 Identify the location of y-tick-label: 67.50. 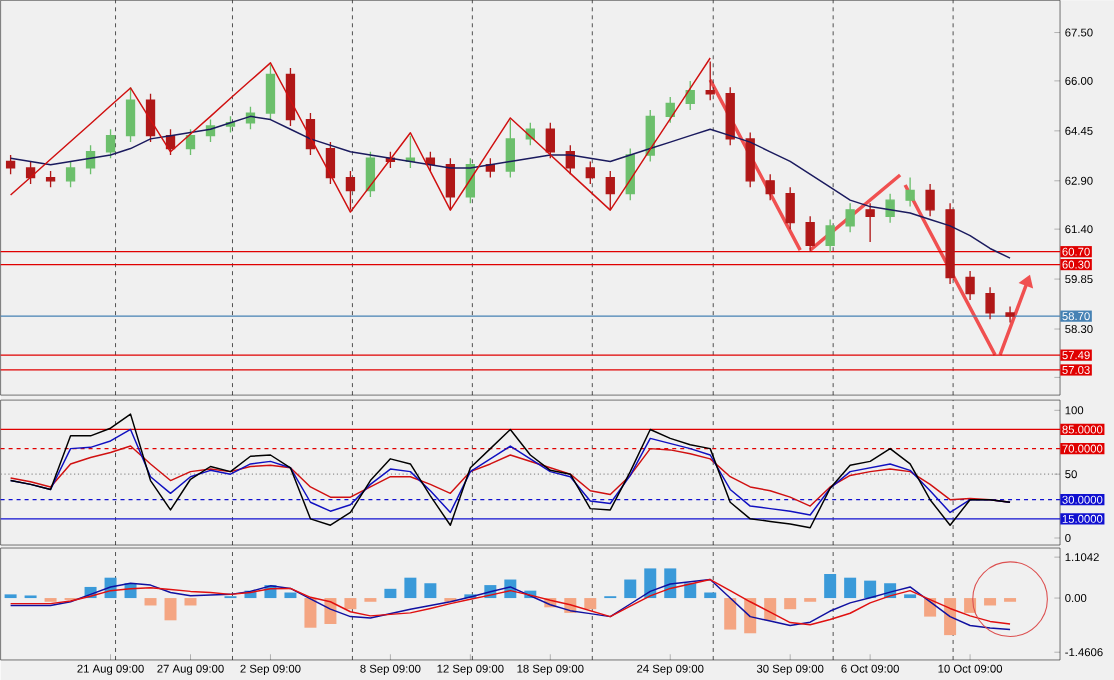
(1079, 32).